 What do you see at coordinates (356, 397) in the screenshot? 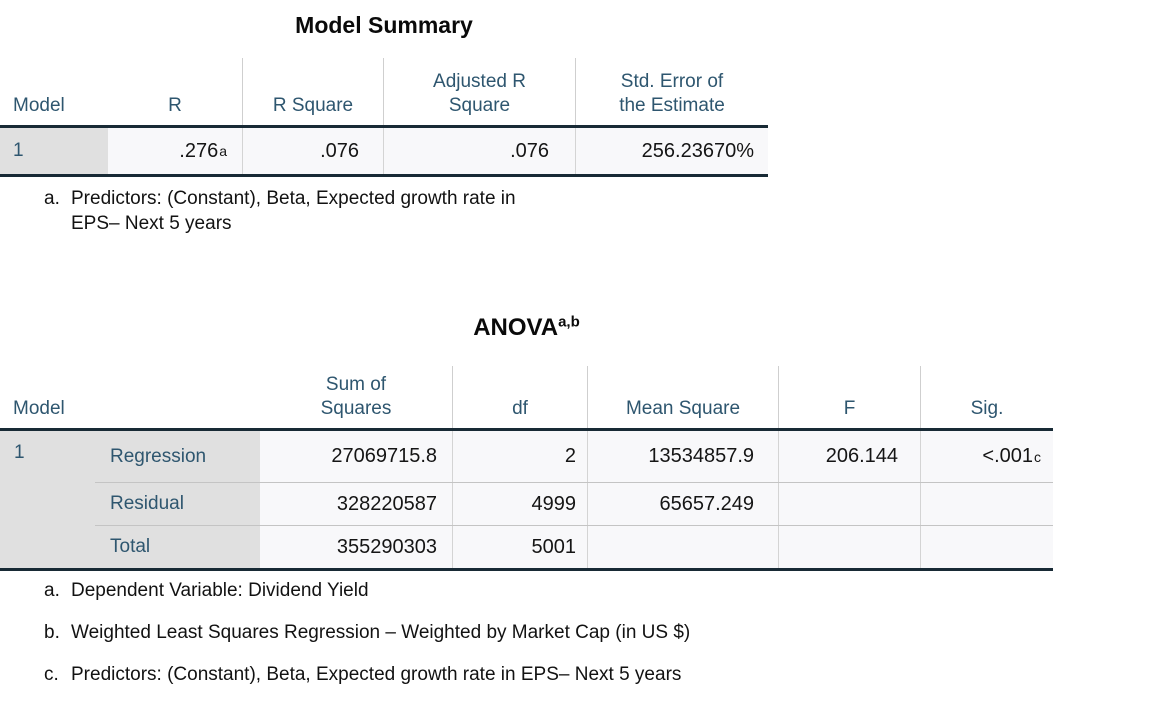
I see `anova-header-sum-of-squares: Sum of Squares` at bounding box center [356, 397].